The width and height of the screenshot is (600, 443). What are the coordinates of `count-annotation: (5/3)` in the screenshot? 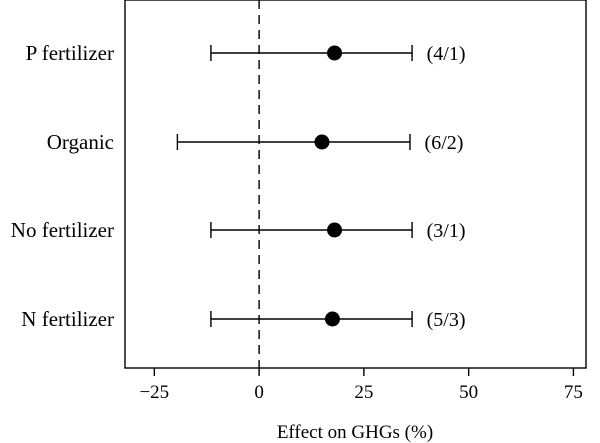 It's located at (446, 320).